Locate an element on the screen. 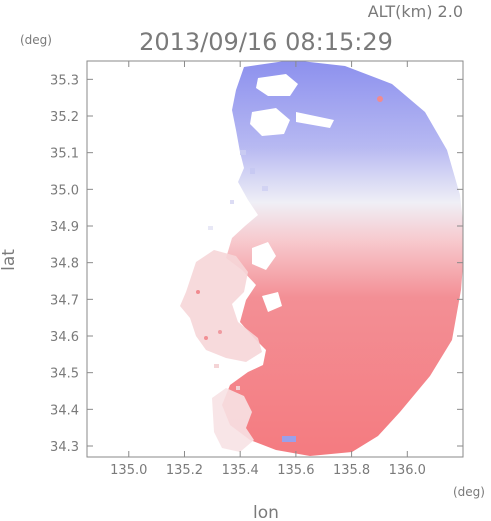 This screenshot has height=521, width=491. y-tick-label: 35.1 is located at coordinates (64, 154).